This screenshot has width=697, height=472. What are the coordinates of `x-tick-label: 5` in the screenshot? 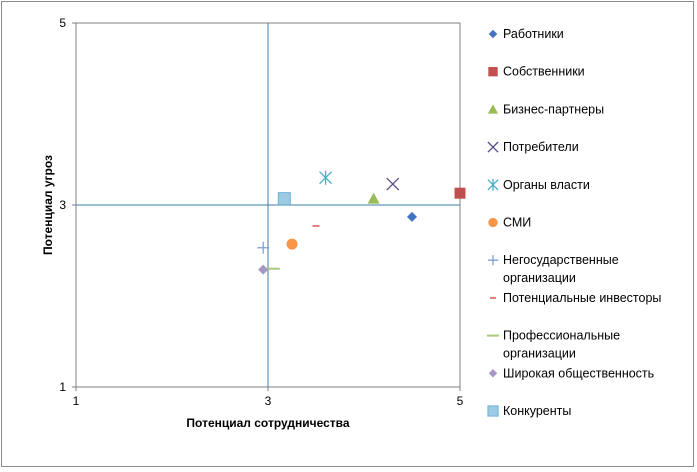 It's located at (460, 401).